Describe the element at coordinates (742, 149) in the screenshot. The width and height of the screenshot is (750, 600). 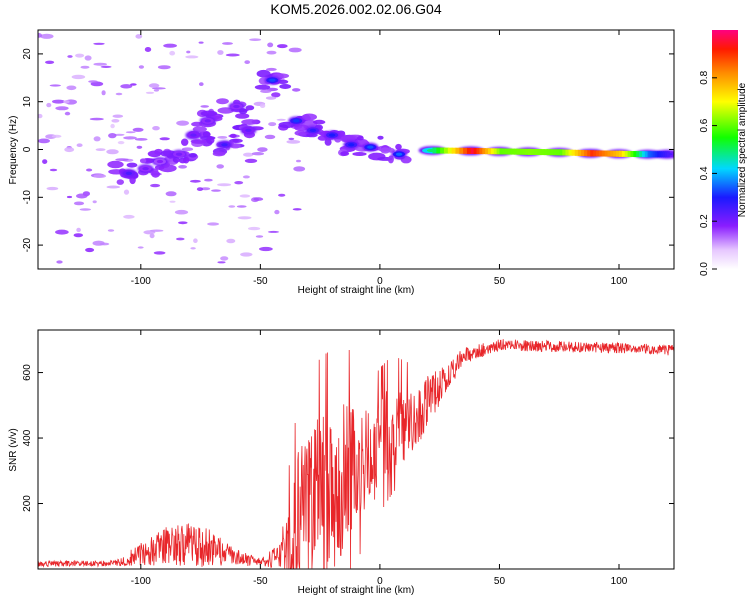
I see `colorbar-label: Normalized spectral amplitude` at that location.